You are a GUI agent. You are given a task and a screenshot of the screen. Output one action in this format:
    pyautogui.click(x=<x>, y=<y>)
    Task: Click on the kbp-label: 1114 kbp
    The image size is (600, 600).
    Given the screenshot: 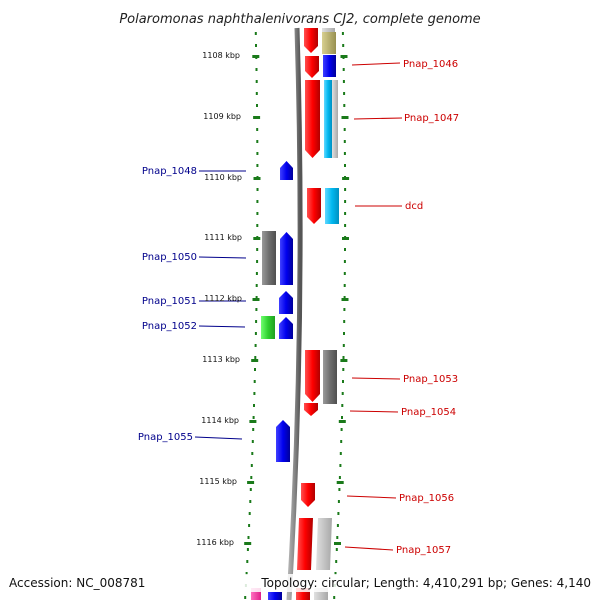 What is the action you would take?
    pyautogui.click(x=220, y=420)
    